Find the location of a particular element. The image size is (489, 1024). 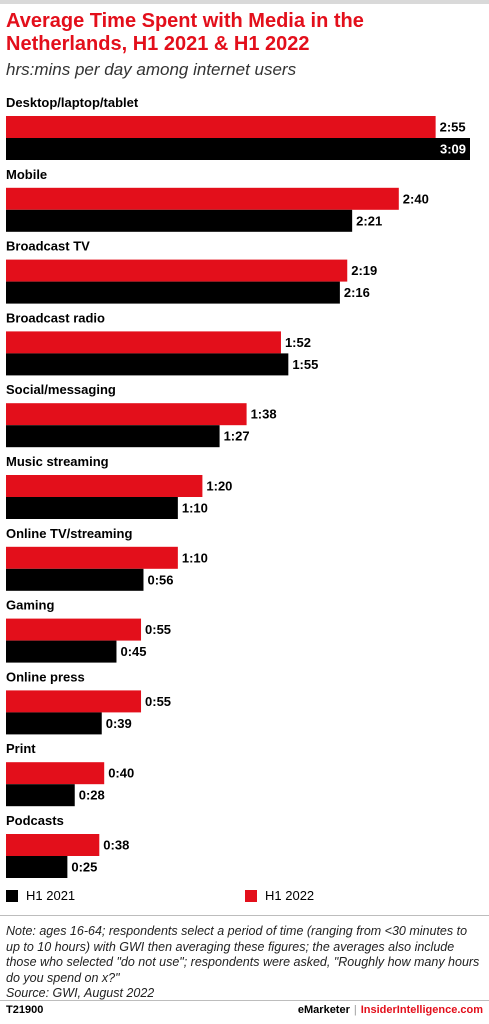

value-label-h1-2021-online-tv-streaming: 0:56 is located at coordinates (160, 579).